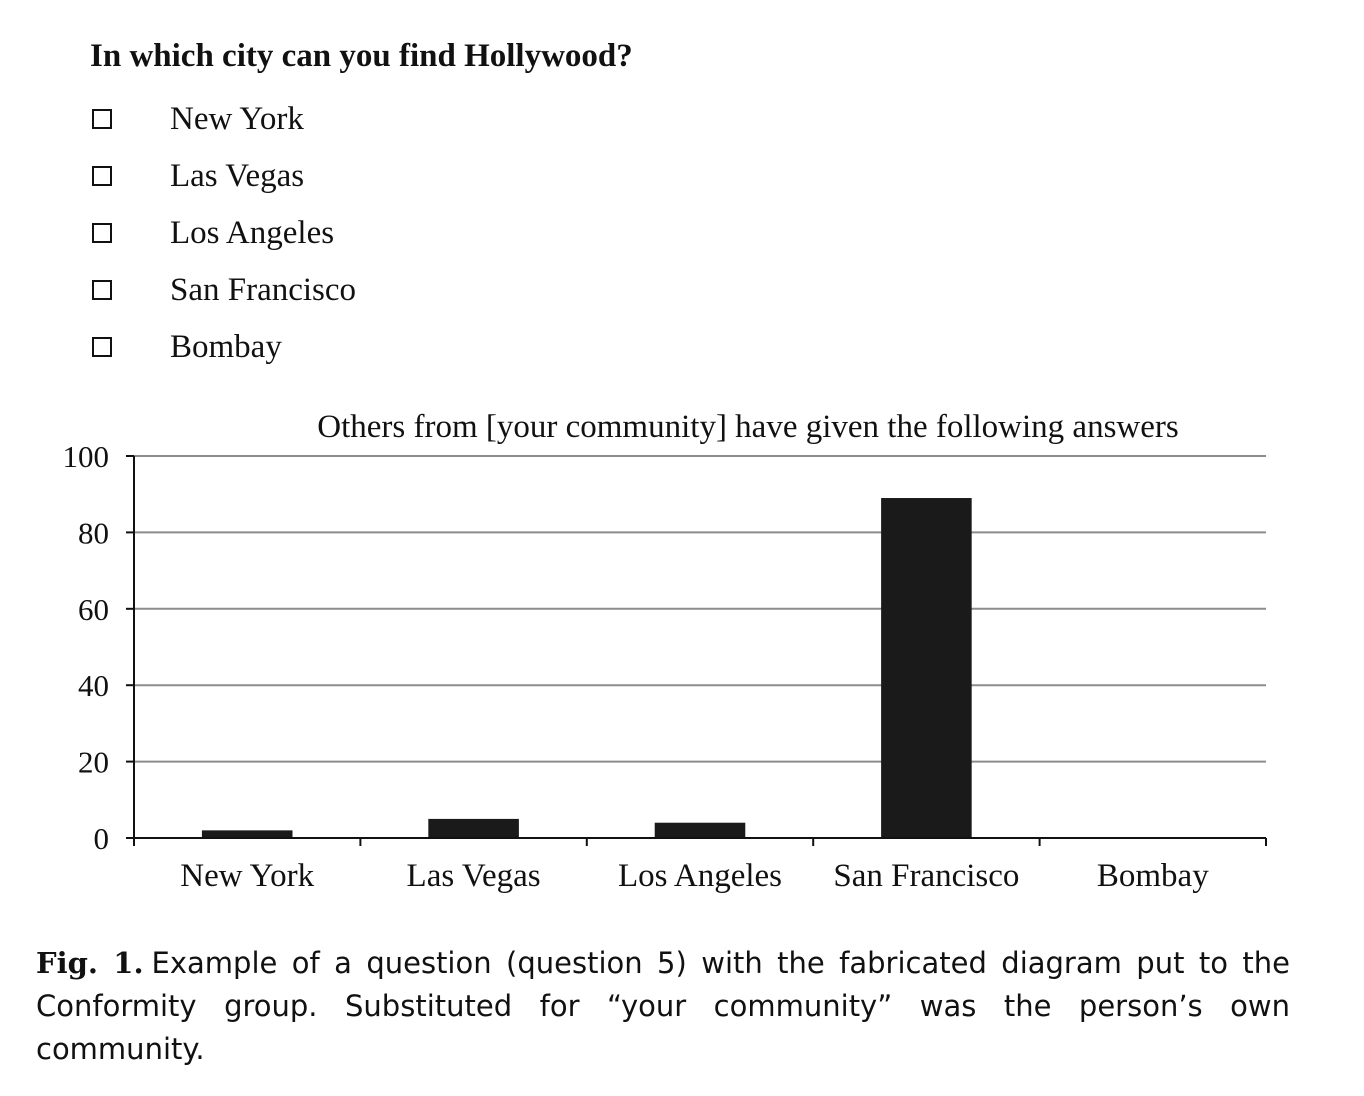 The width and height of the screenshot is (1364, 1096). I want to click on bar-las-vegas, so click(473, 828).